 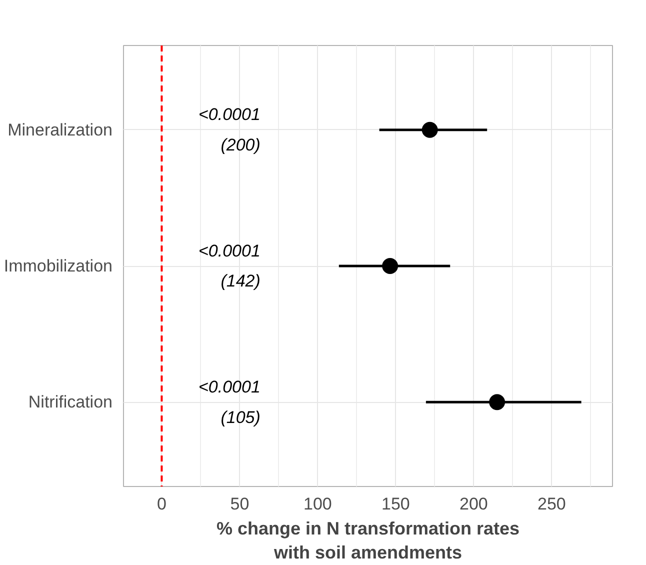 I want to click on x-tick-label: 200, so click(x=473, y=504).